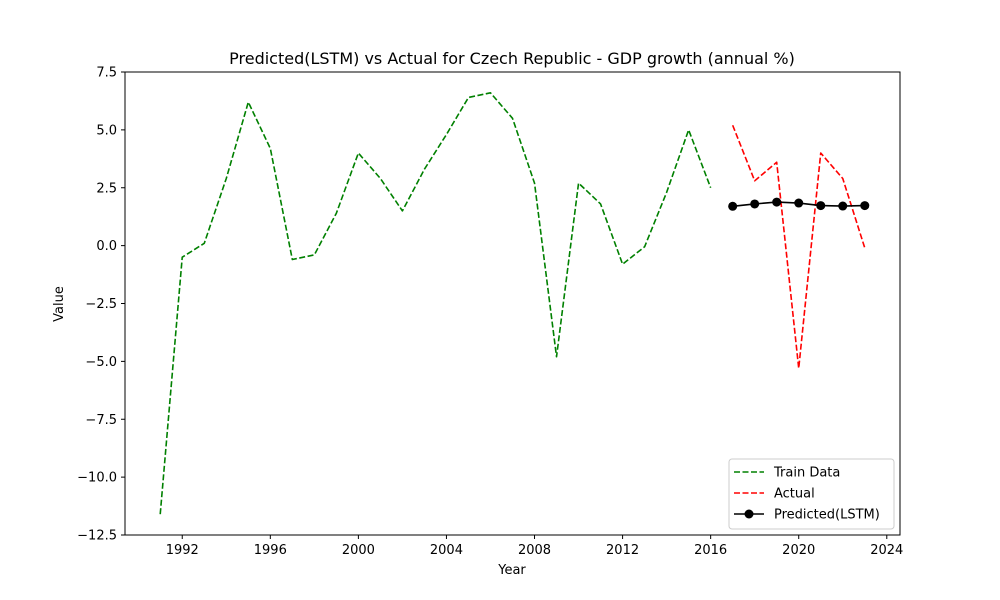  I want to click on x-tick-label: 2012, so click(622, 550).